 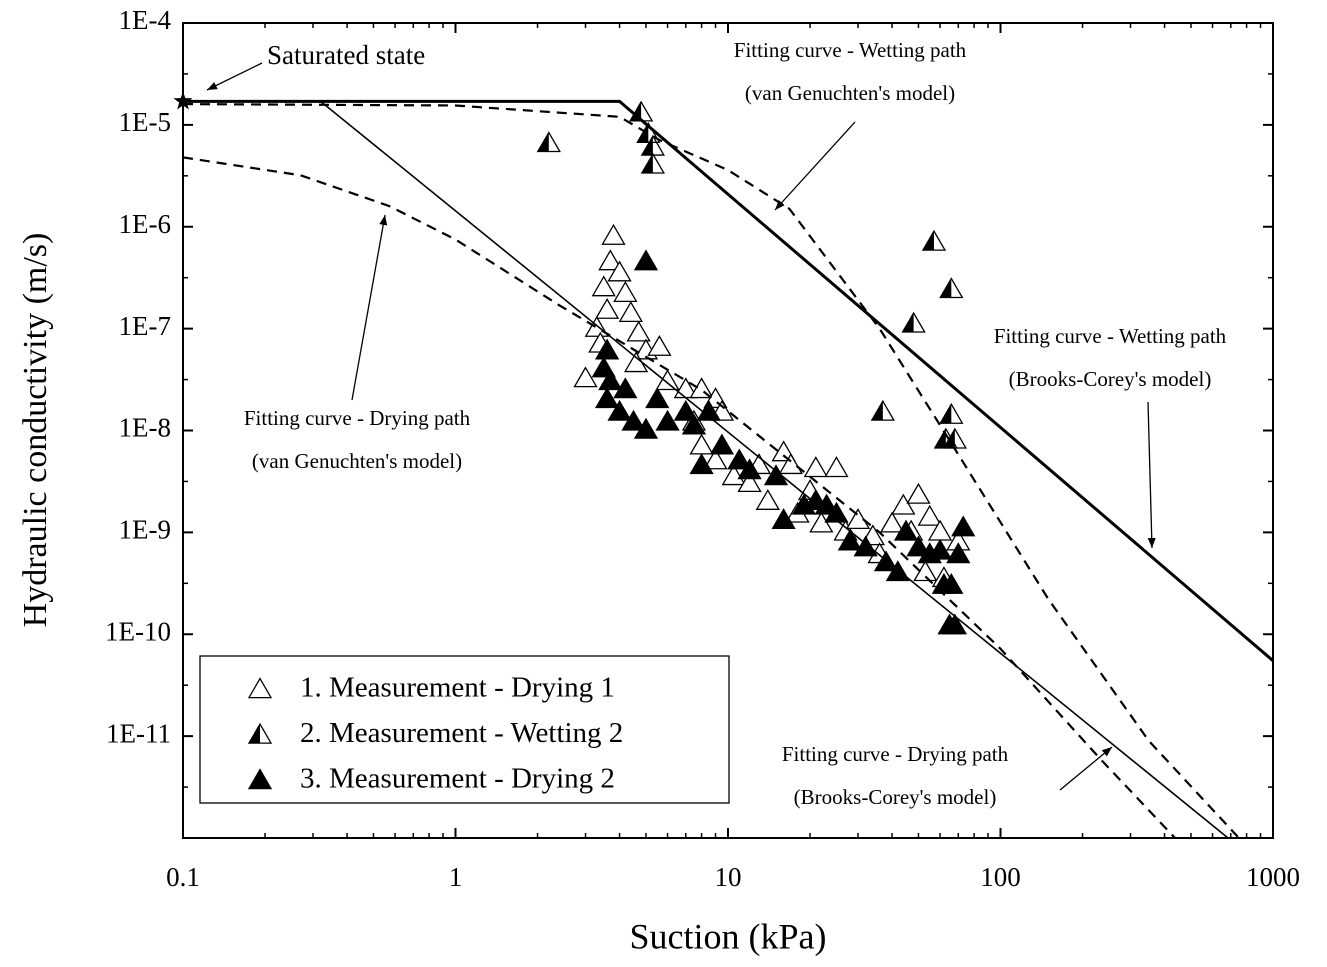 I want to click on y-axis-title: Hydraulic conductivity (m/s), so click(x=35, y=430).